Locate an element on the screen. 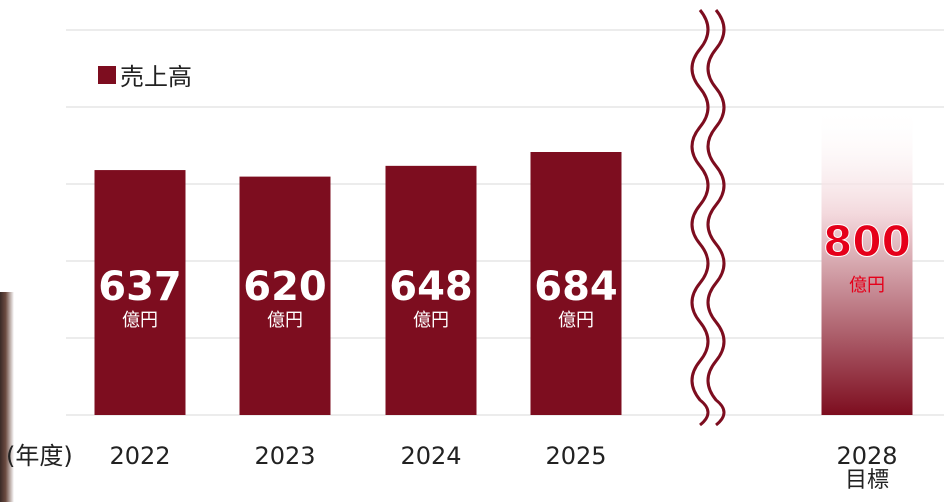  legend-swatch is located at coordinates (107, 74).